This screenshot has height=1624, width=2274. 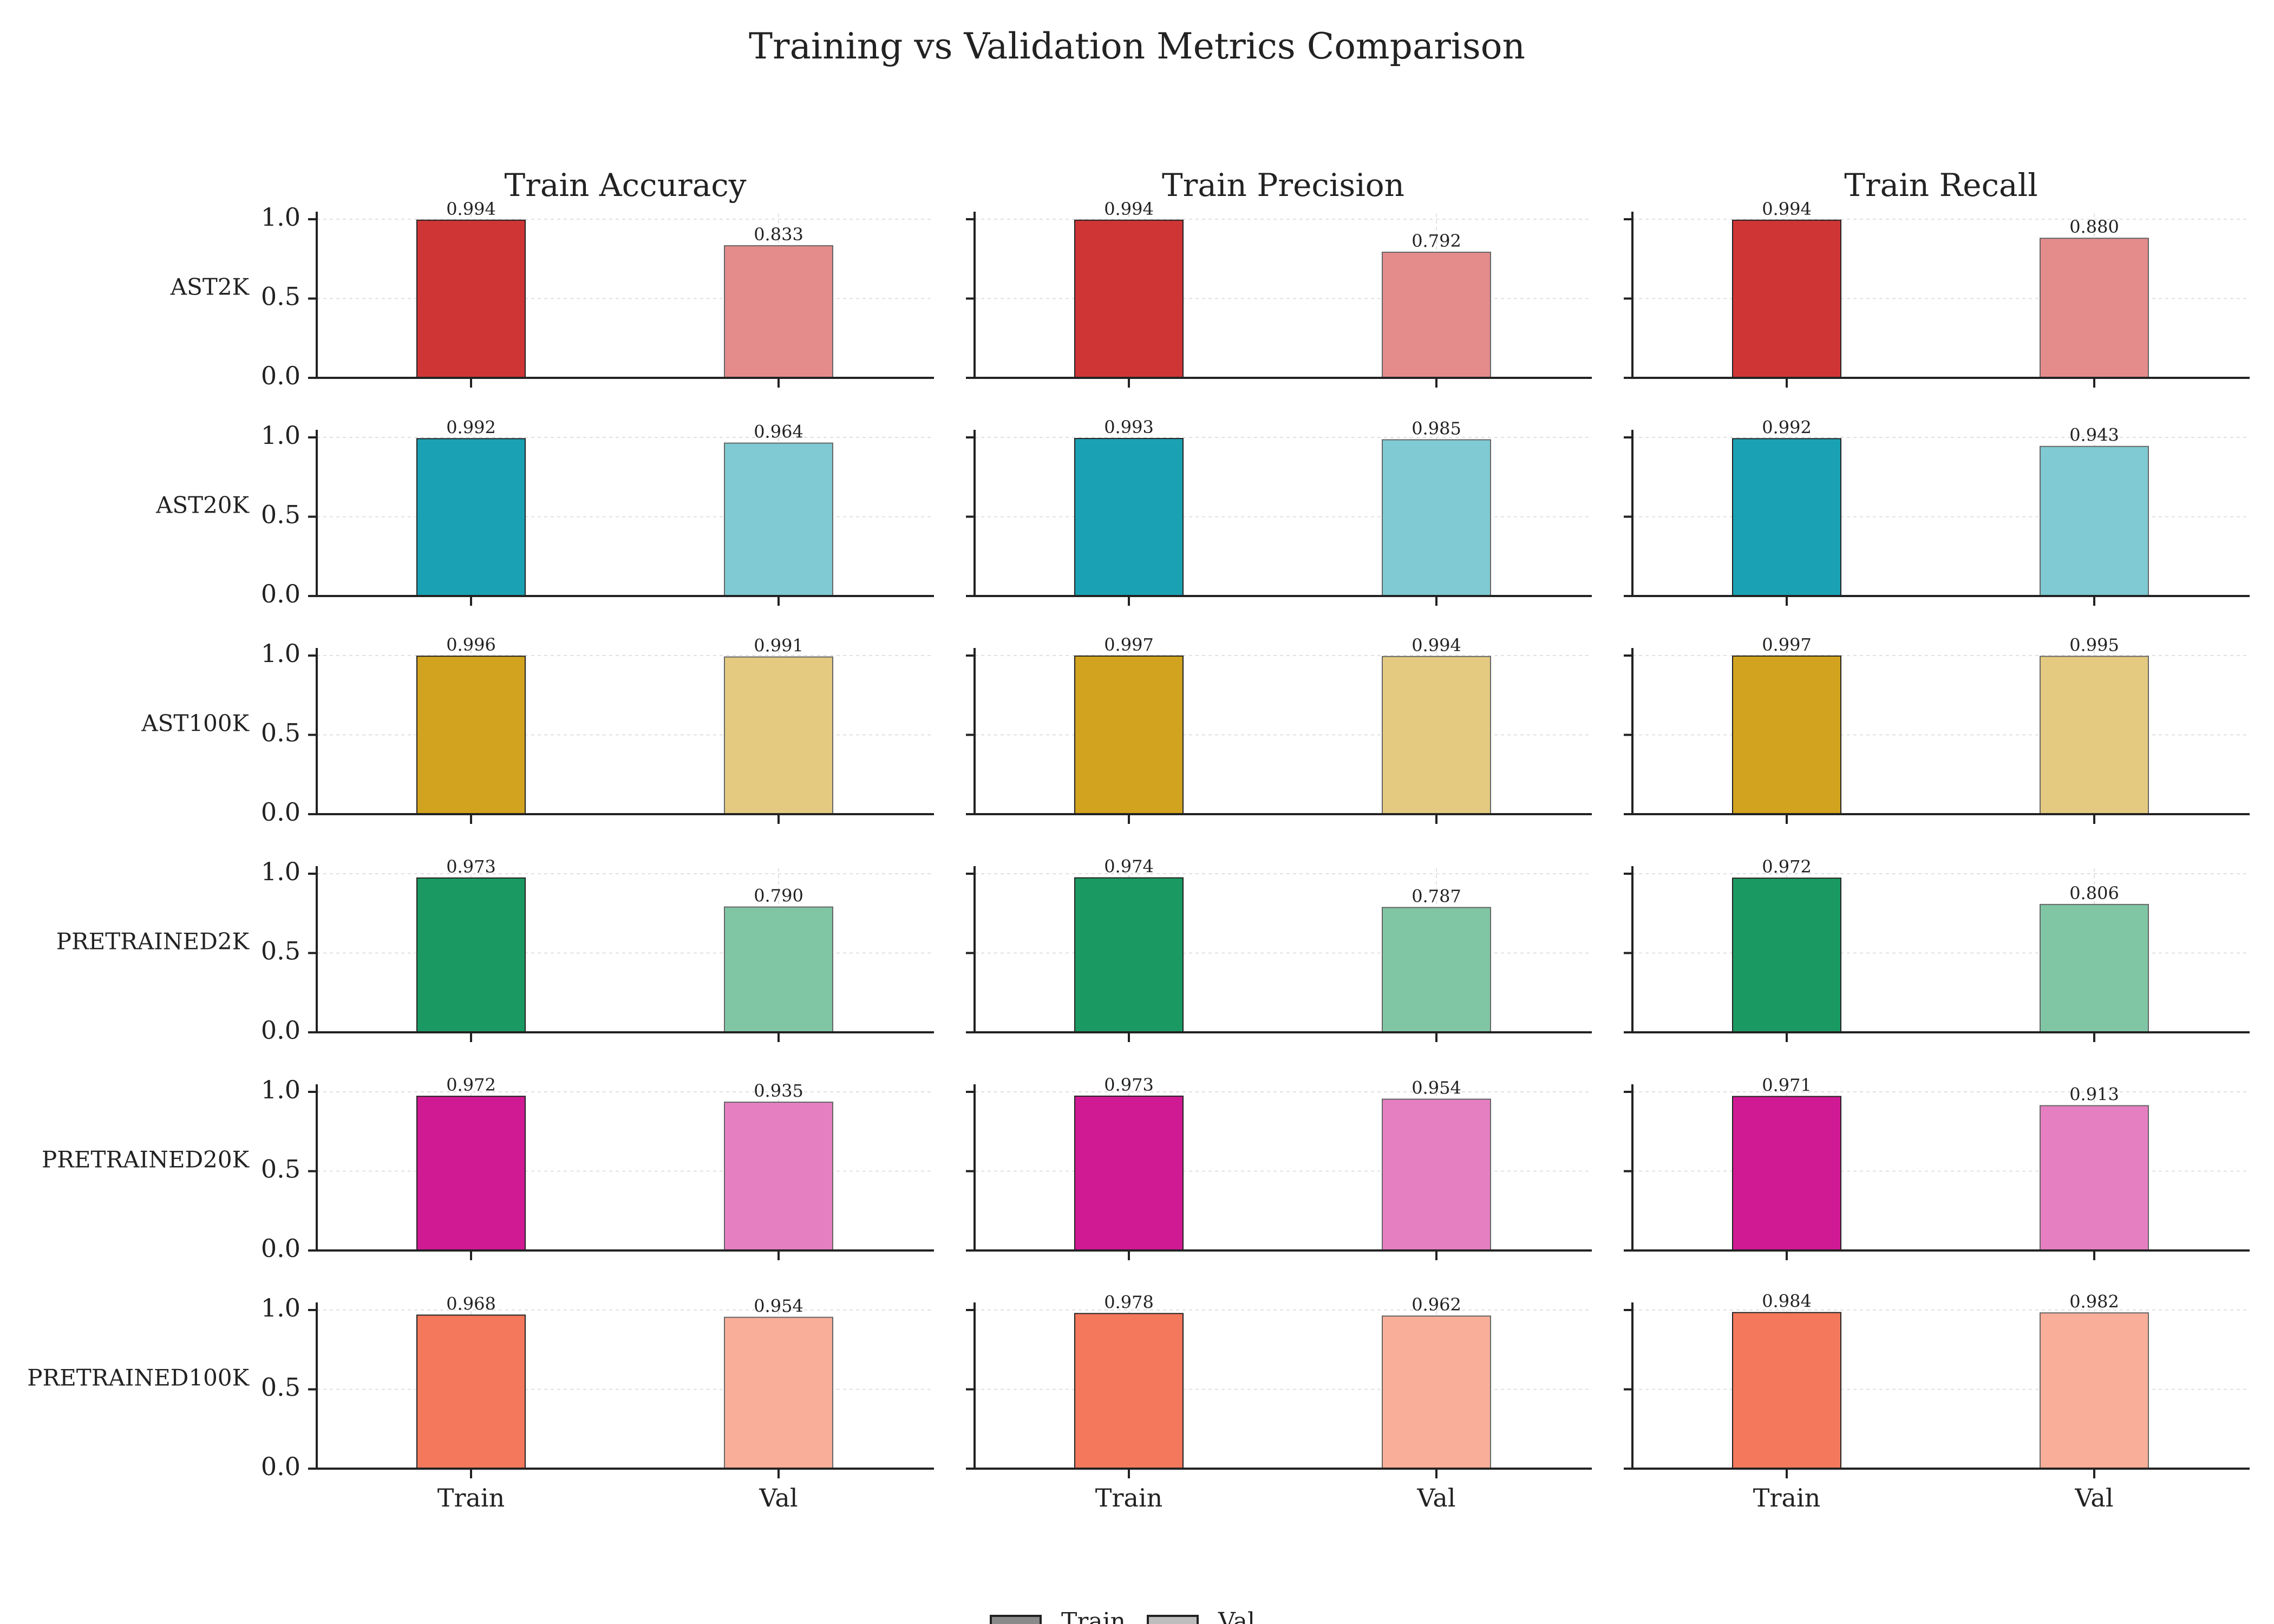 What do you see at coordinates (779, 896) in the screenshot?
I see `data-label: 0.790` at bounding box center [779, 896].